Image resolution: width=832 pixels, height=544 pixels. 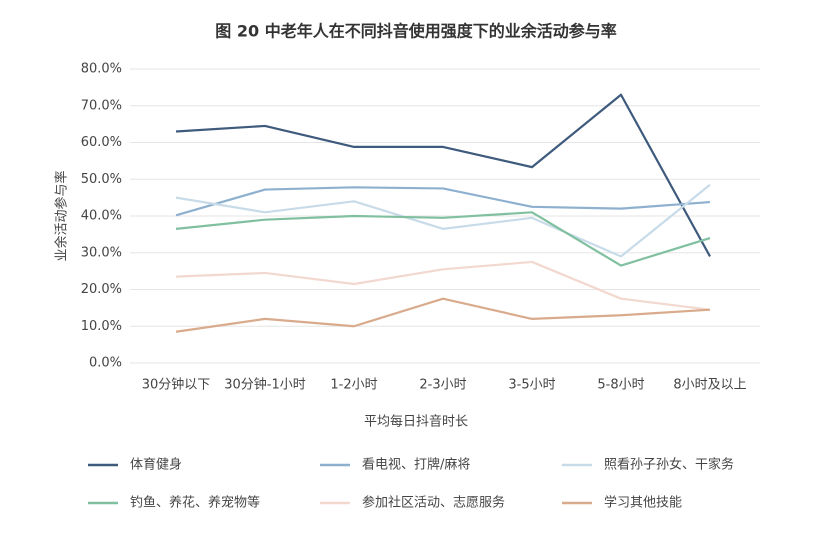 I want to click on legend-label: 学习其他技能, so click(x=643, y=503).